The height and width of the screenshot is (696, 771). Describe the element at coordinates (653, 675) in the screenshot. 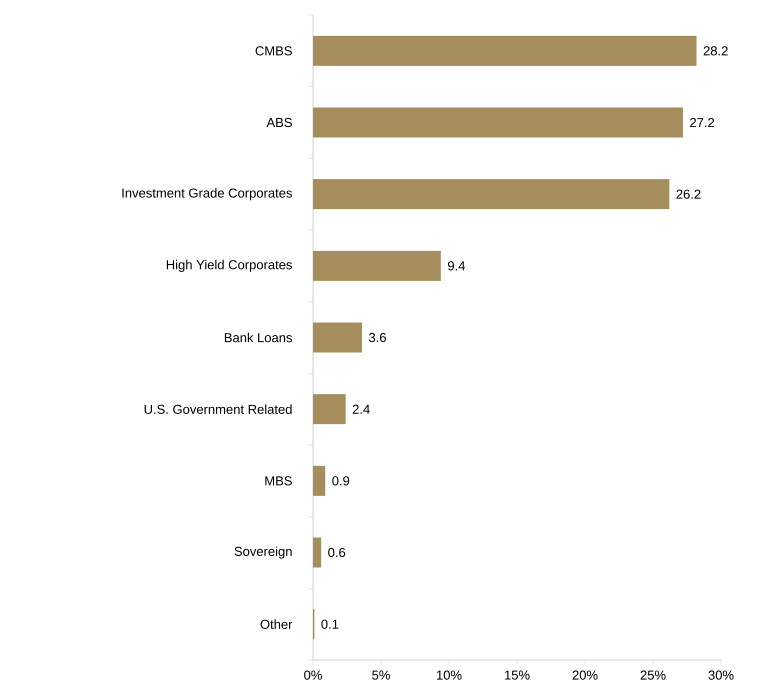

I see `x-tick-label: 25%` at that location.